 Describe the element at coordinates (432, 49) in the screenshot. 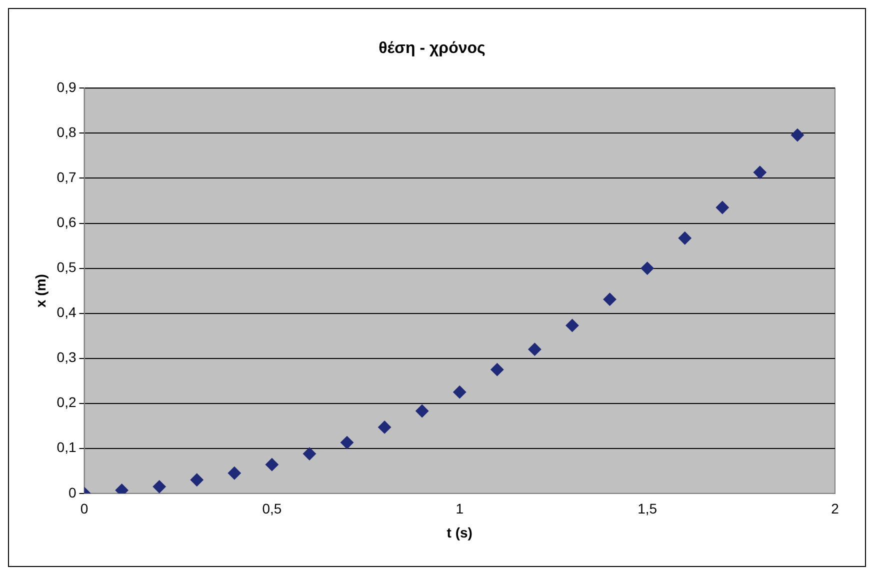

I see `chart-title: θέση - χρόνος` at that location.